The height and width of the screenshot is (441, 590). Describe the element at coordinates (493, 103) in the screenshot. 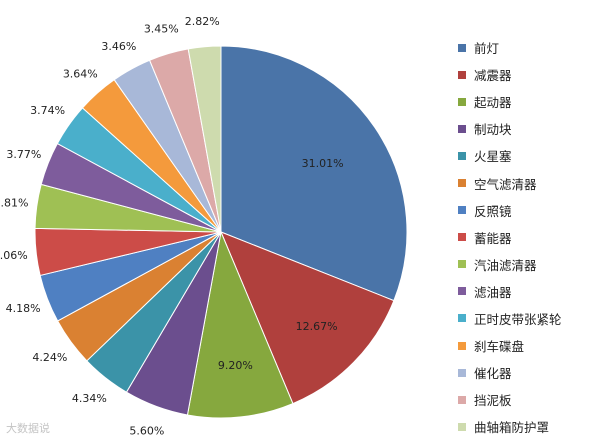

I see `legend-label: 起动器` at that location.